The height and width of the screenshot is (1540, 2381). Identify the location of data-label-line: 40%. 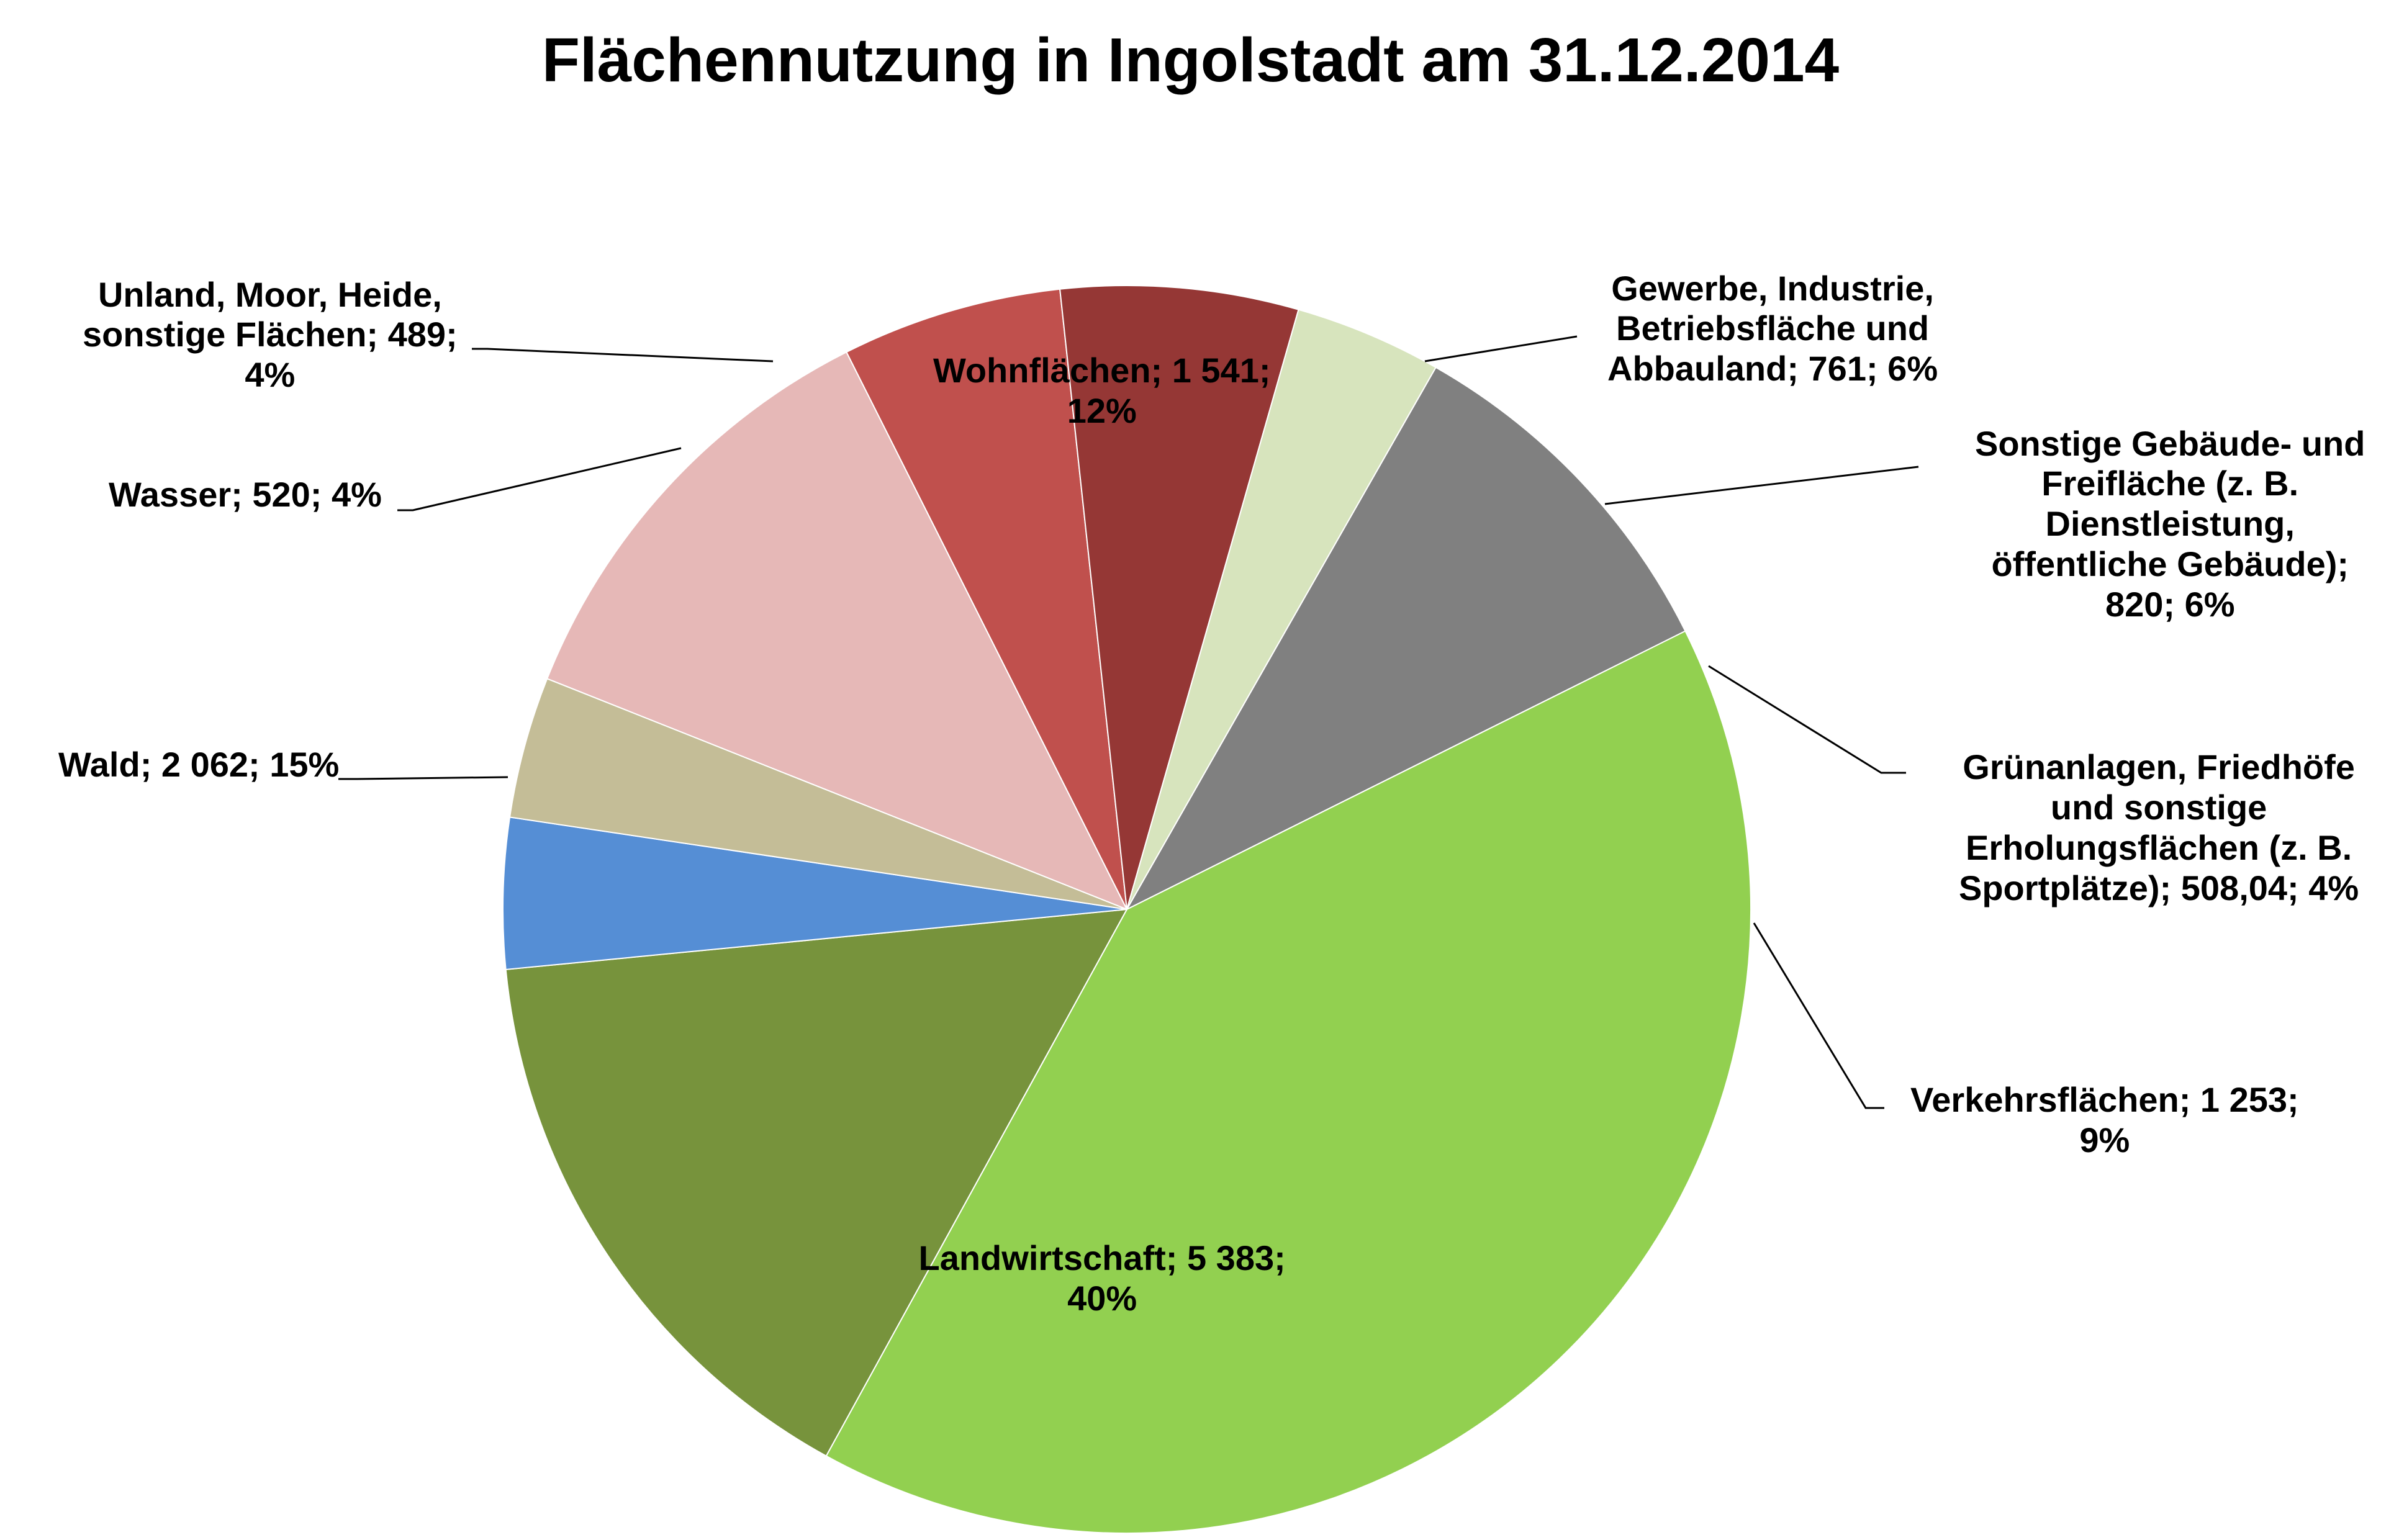
(1102, 1298).